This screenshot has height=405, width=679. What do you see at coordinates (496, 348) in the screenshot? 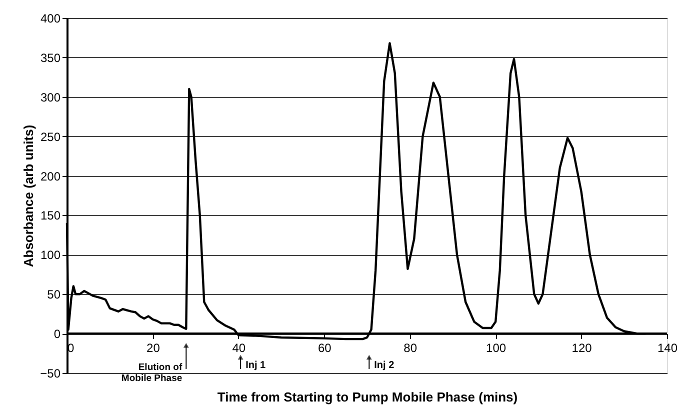
I see `x-tick-label: 100` at bounding box center [496, 348].